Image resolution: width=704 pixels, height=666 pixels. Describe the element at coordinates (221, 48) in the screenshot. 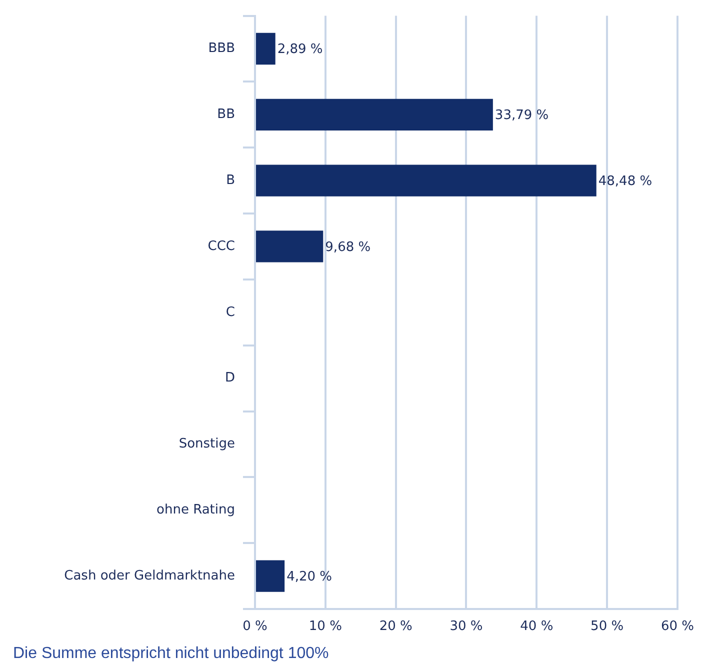

I see `y-tick-label: BBB` at that location.